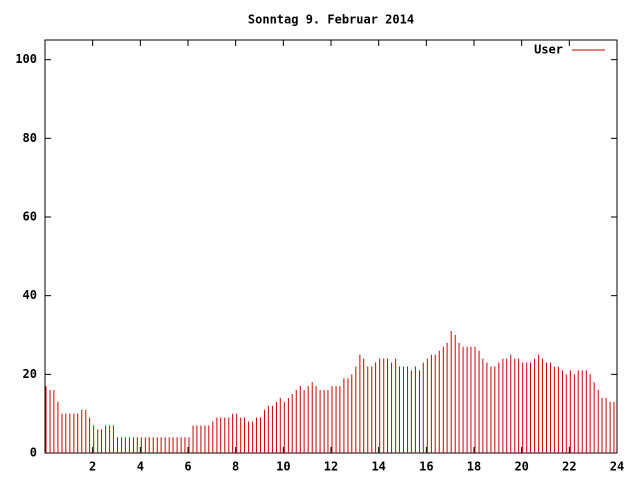  I want to click on x-tick-label: 16, so click(426, 467).